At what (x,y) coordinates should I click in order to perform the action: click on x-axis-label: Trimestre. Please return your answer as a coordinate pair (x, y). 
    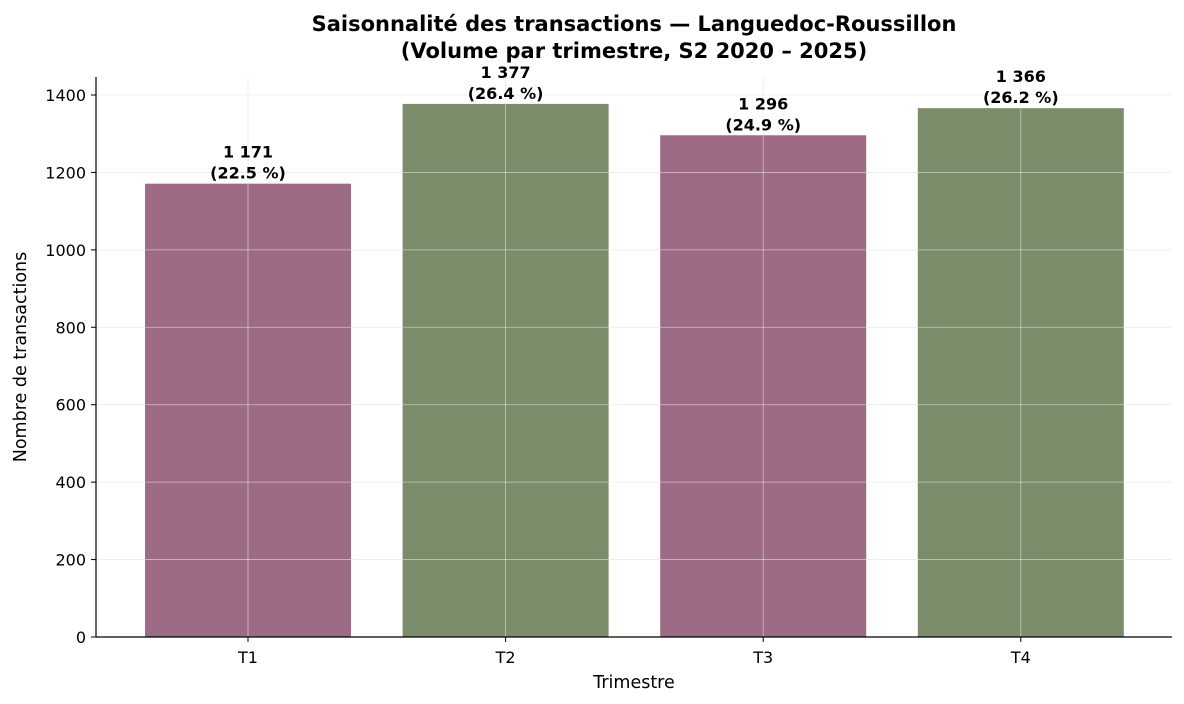
    Looking at the image, I should click on (633, 683).